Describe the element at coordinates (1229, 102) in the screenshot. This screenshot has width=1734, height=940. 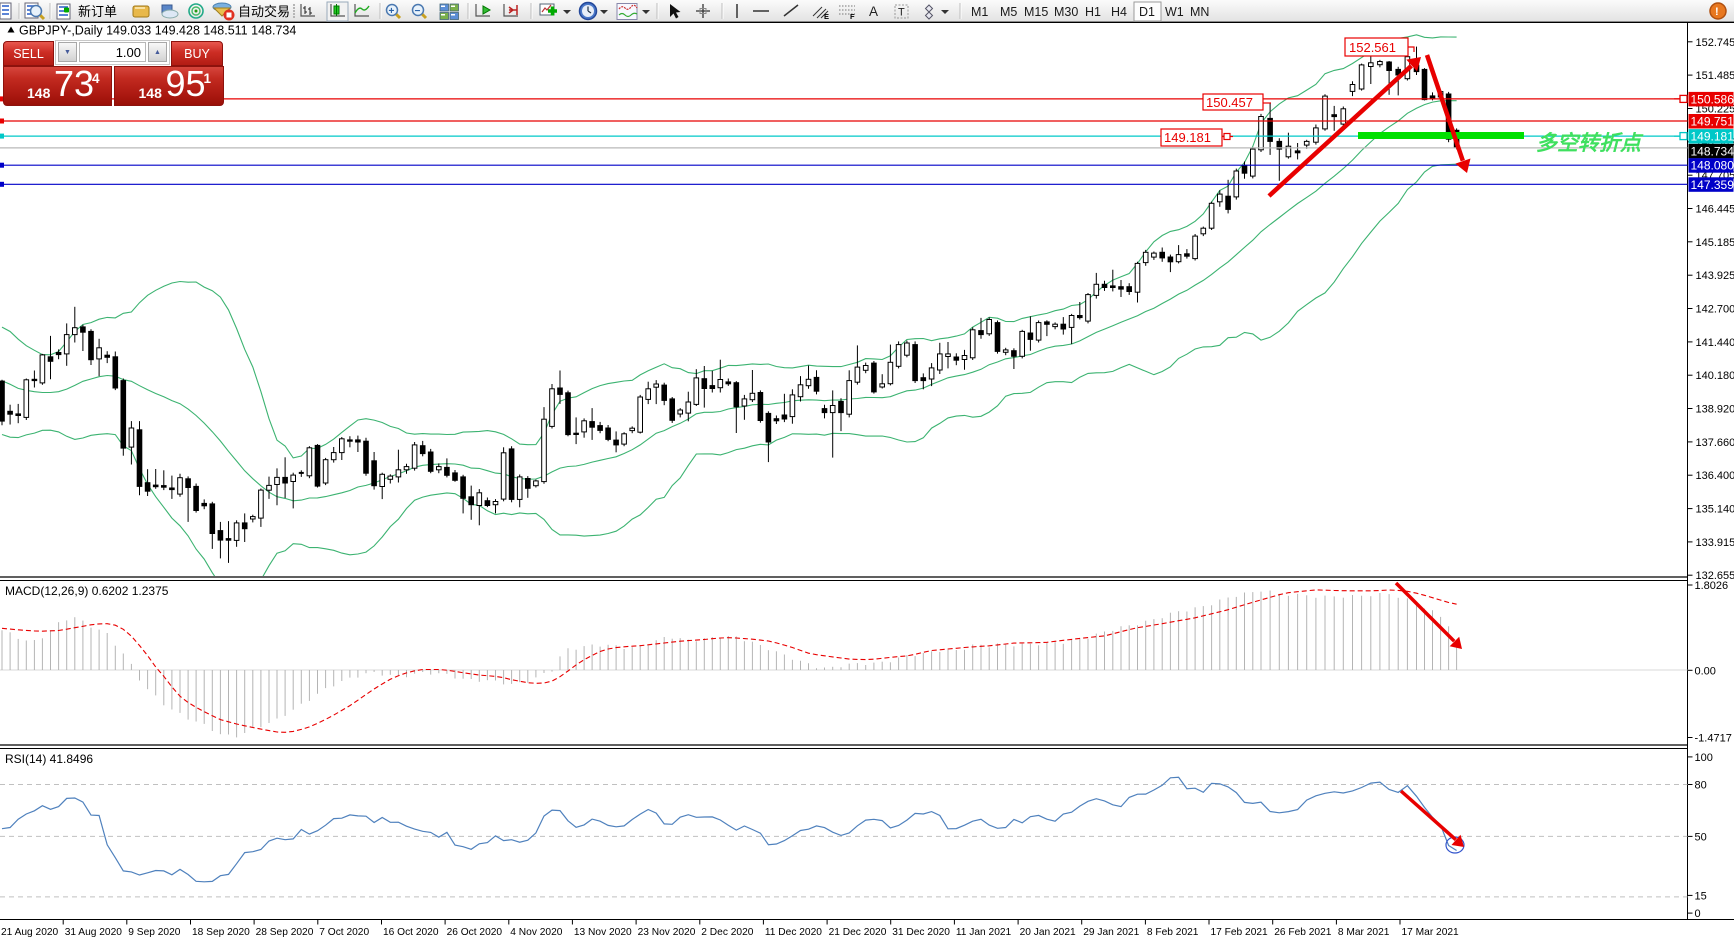
I see `svg-text: 150.457` at that location.